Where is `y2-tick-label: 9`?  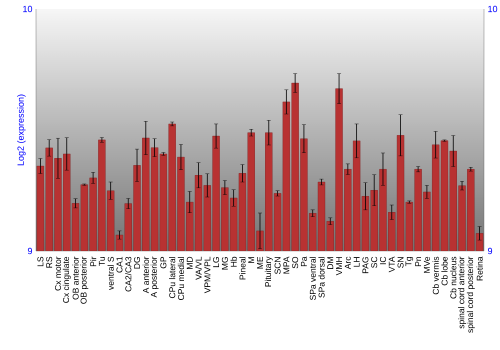
y2-tick-label: 9 is located at coordinates (490, 251).